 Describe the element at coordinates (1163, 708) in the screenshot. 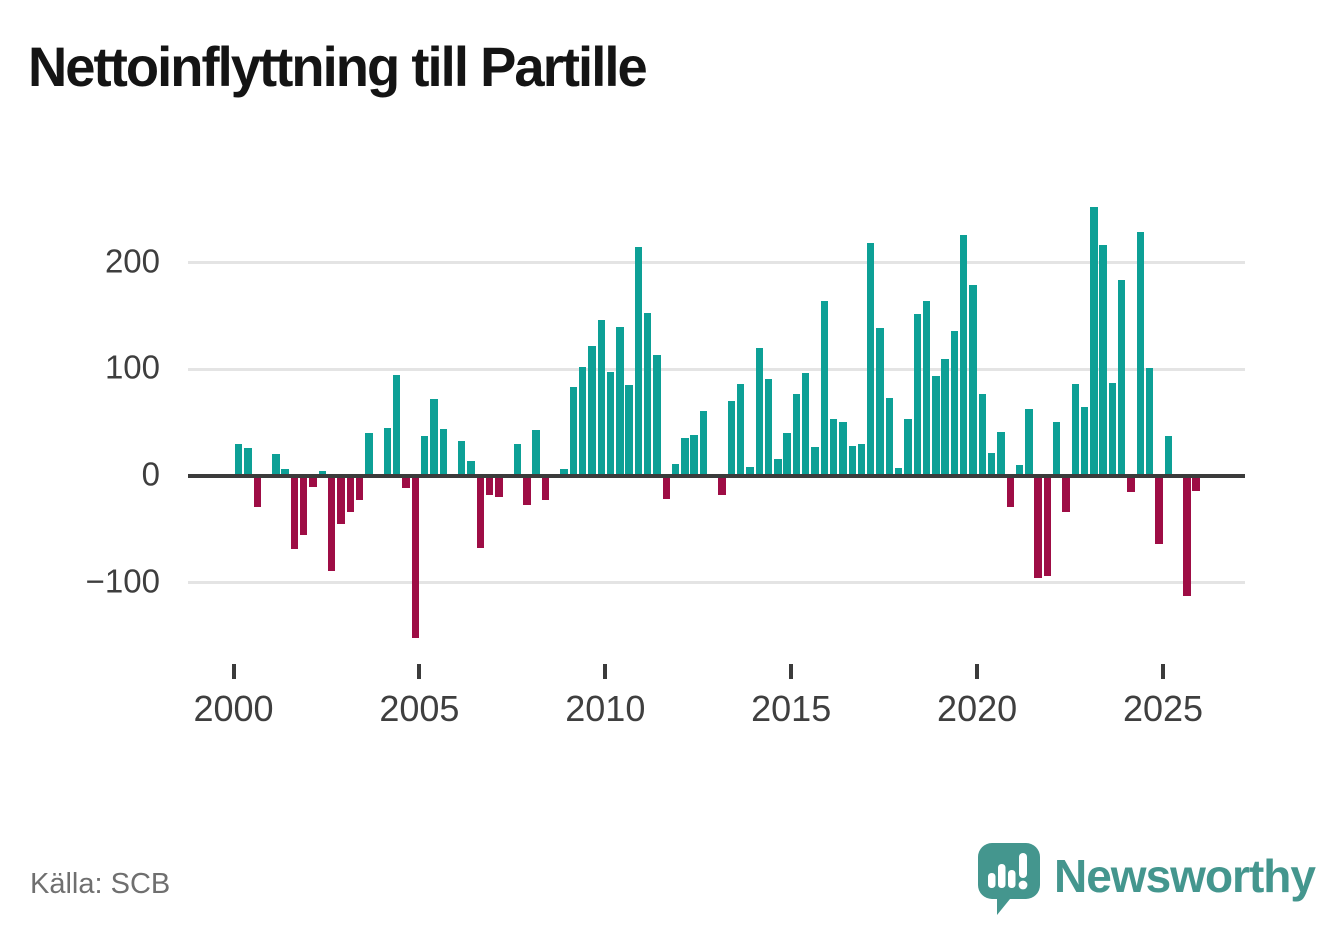

I see `x-axis-tick-label: 2025` at that location.